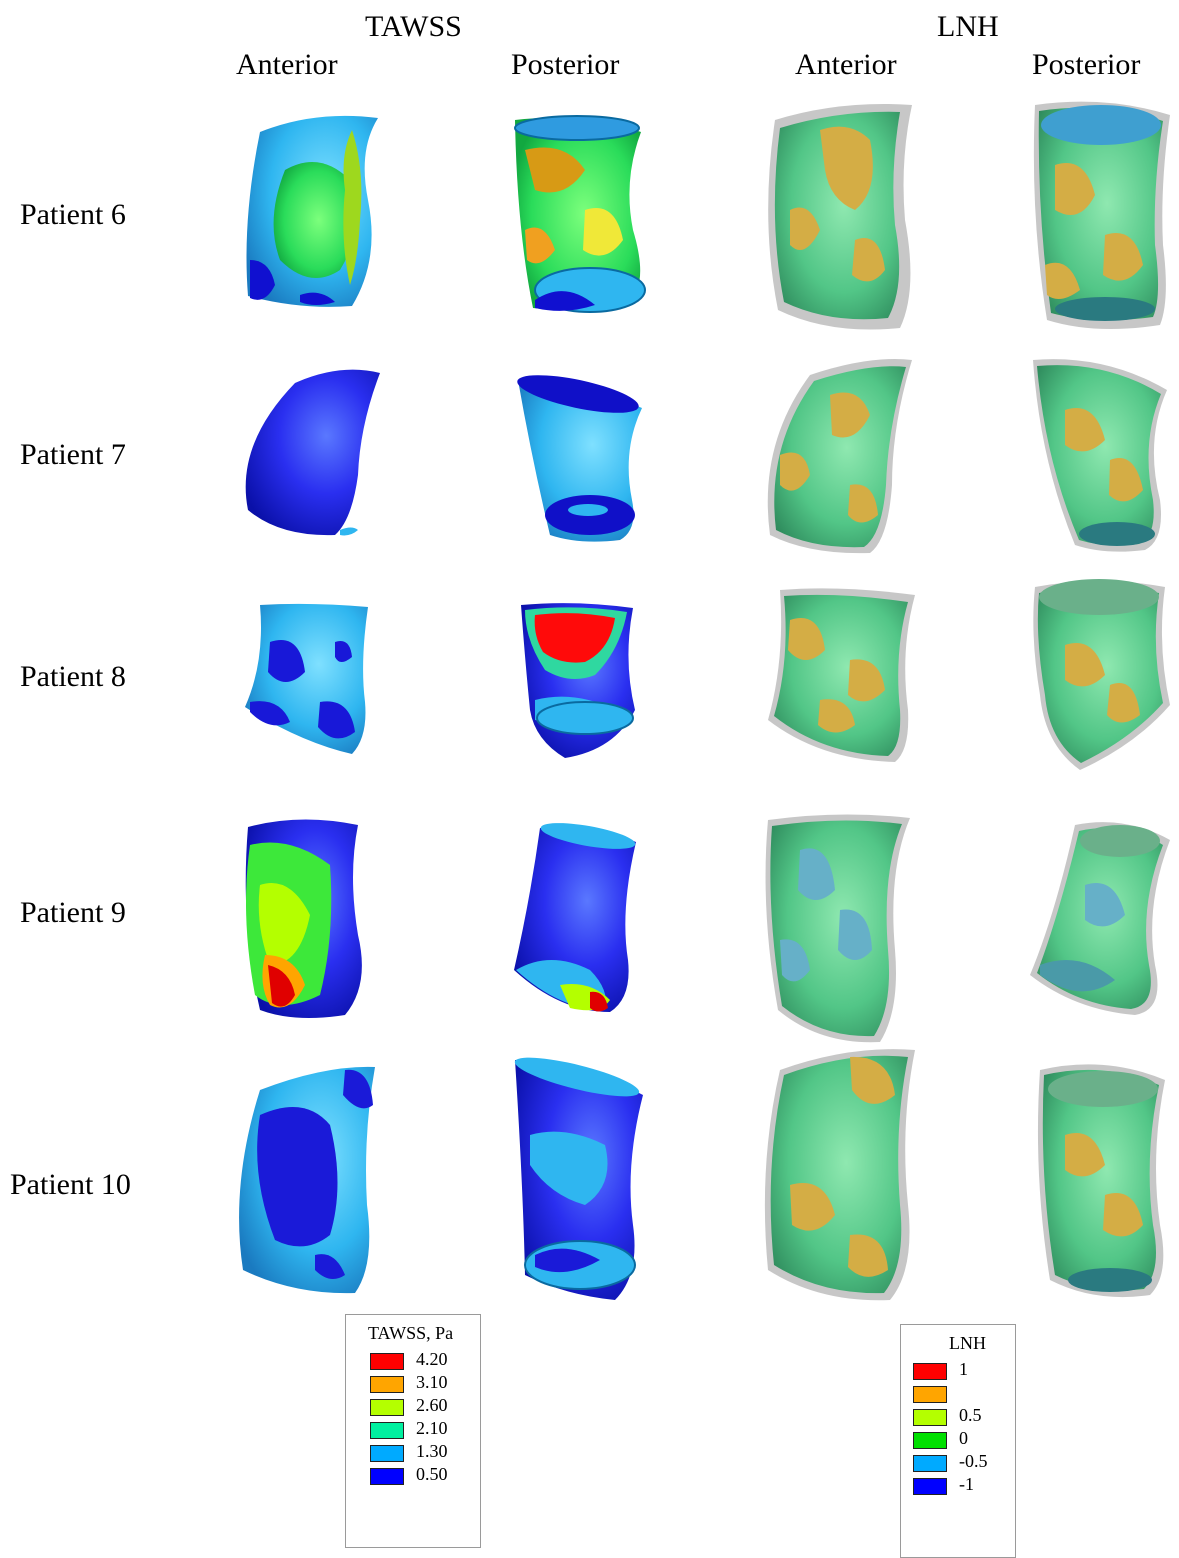 The height and width of the screenshot is (1558, 1179). What do you see at coordinates (411, 1333) in the screenshot?
I see `tawss-legend-title: TAWSS, Pa` at bounding box center [411, 1333].